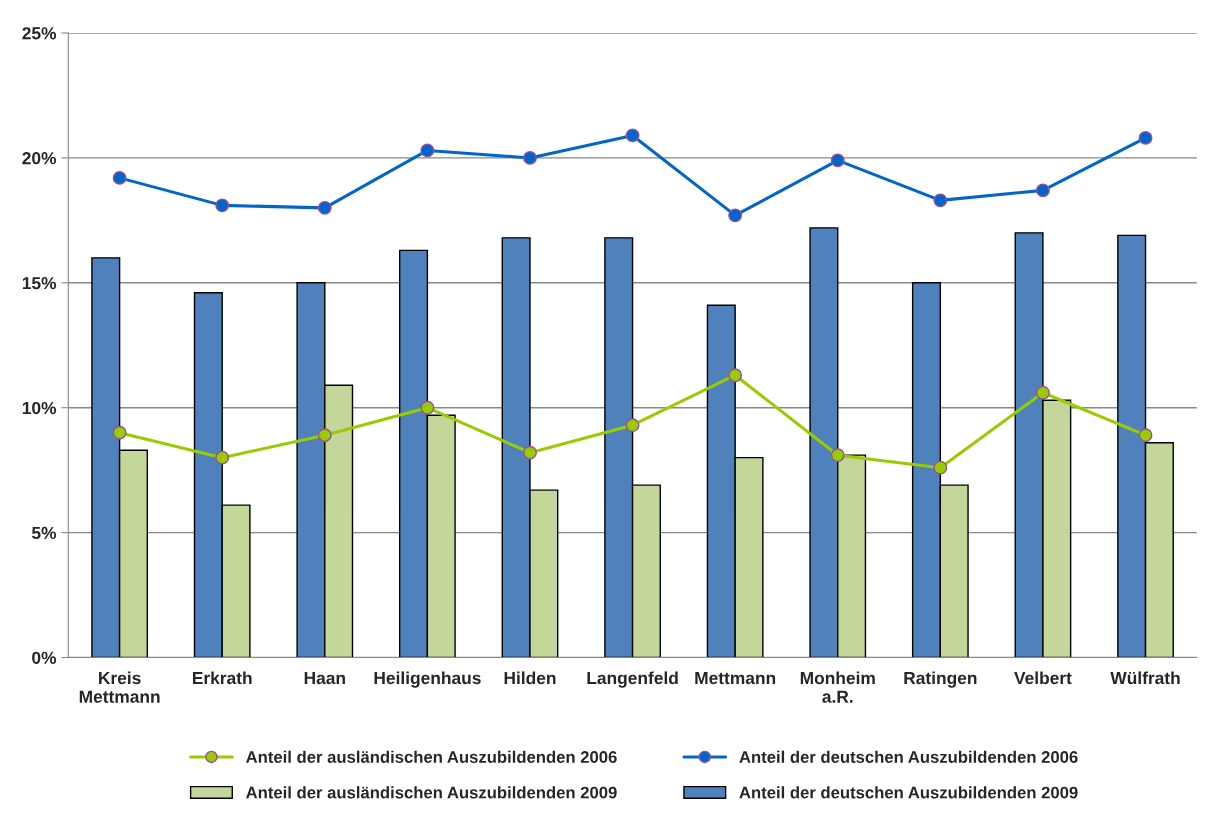  What do you see at coordinates (1043, 678) in the screenshot?
I see `x-tick-label: Velbert` at bounding box center [1043, 678].